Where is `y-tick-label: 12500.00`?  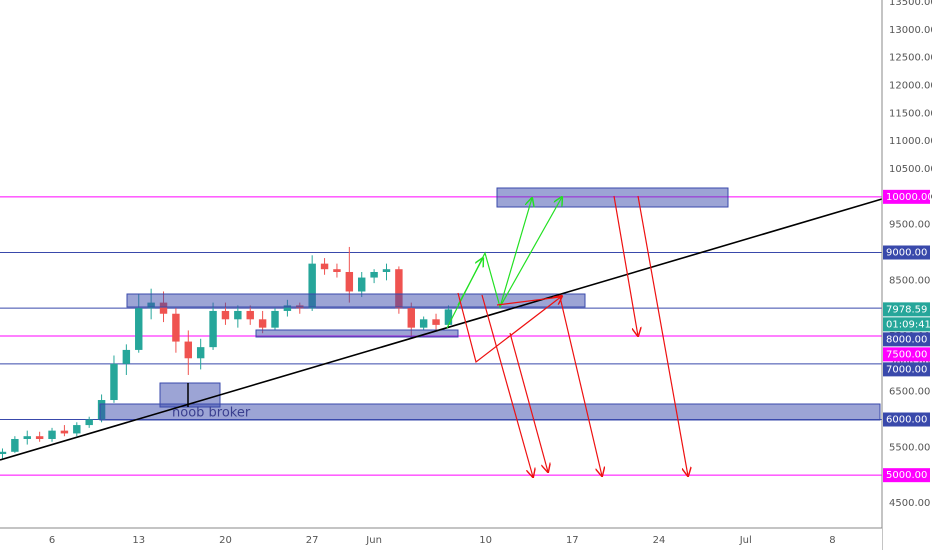
y-tick-label: 12500.00 is located at coordinates (910, 58).